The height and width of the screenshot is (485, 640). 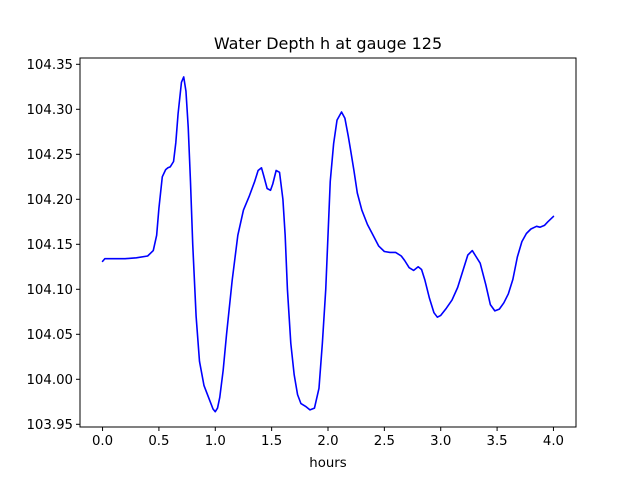 I want to click on x-tick-label: 2.5, so click(x=384, y=441).